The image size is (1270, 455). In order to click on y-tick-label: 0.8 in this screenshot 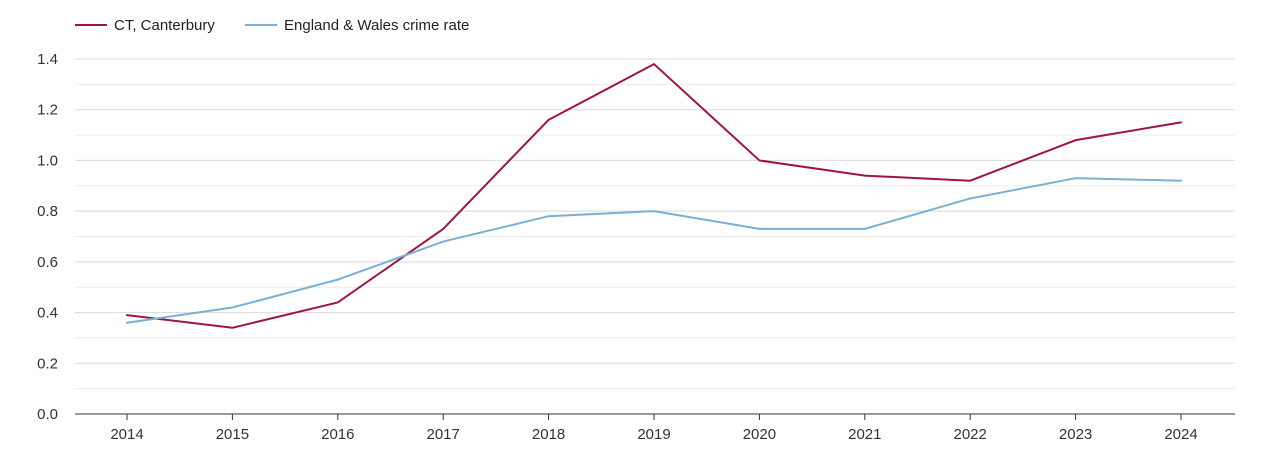, I will do `click(47, 211)`.